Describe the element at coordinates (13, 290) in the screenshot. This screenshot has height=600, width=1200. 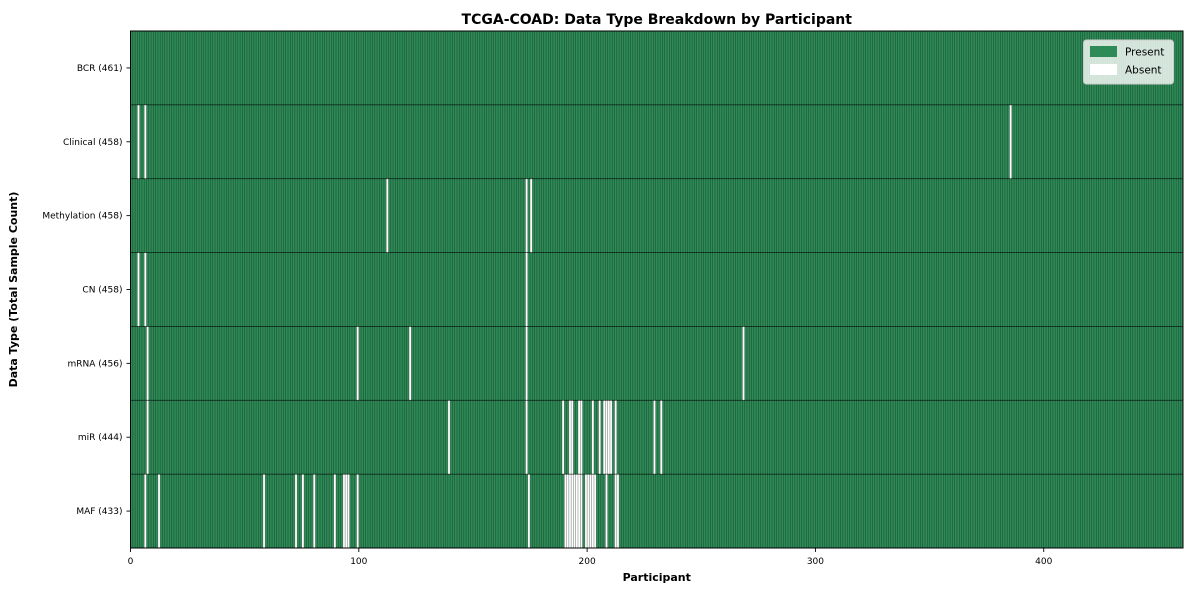
I see `y-axis-label: Data Type (Total Sample Count)` at that location.